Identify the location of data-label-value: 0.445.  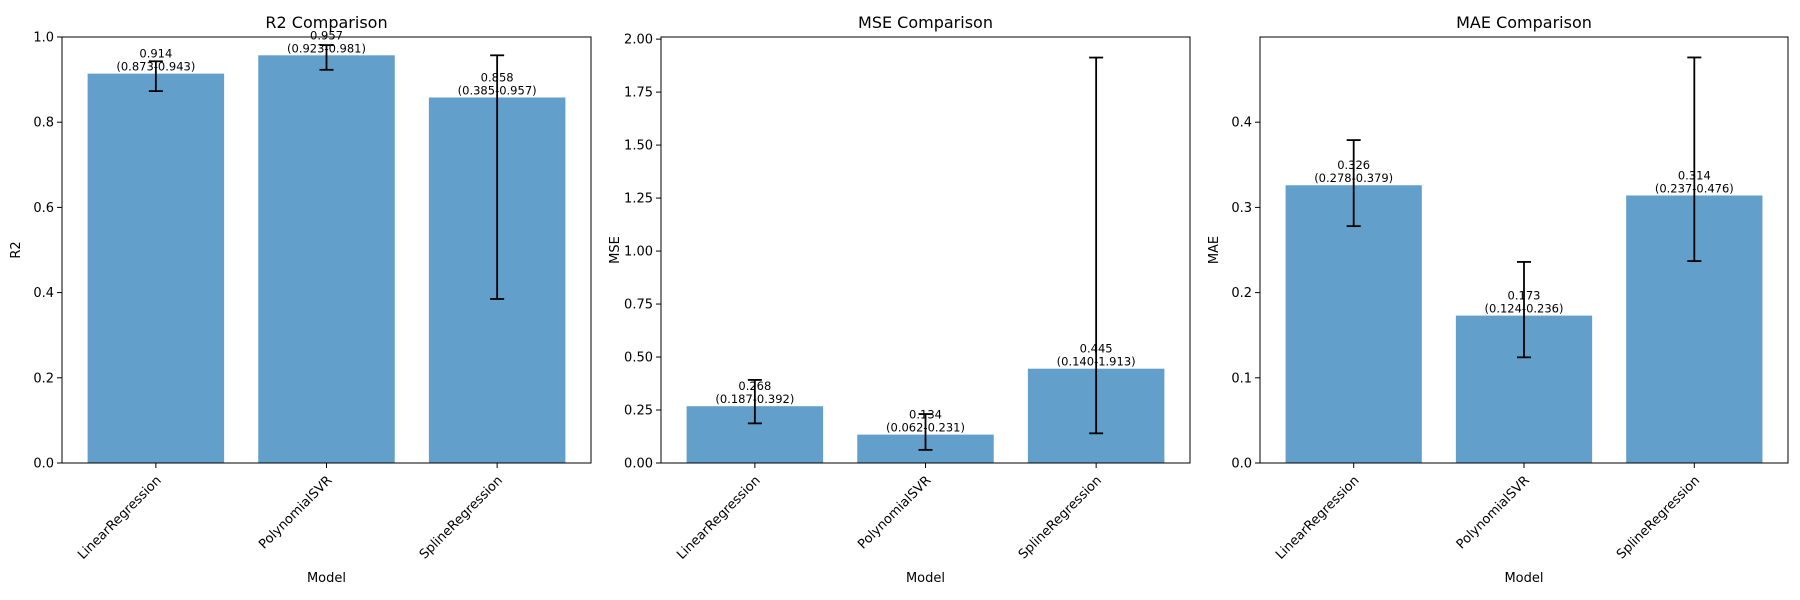
(1096, 349).